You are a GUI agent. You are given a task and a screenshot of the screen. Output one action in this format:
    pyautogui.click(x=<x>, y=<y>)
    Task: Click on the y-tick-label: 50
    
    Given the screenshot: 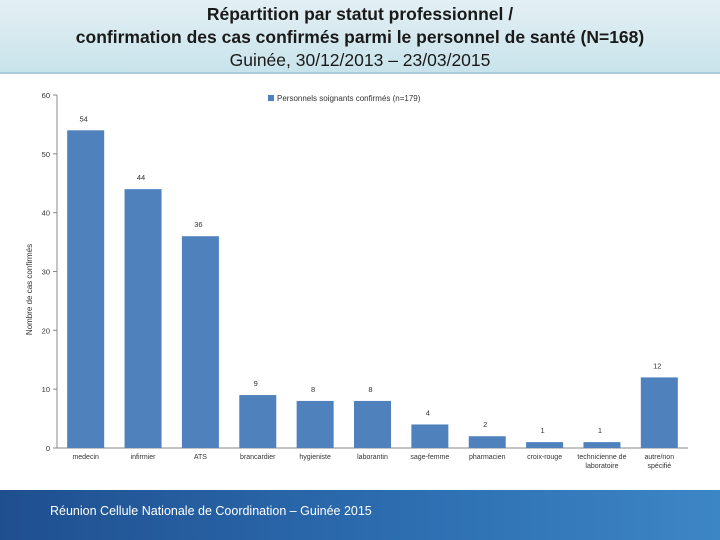 What is the action you would take?
    pyautogui.click(x=46, y=154)
    